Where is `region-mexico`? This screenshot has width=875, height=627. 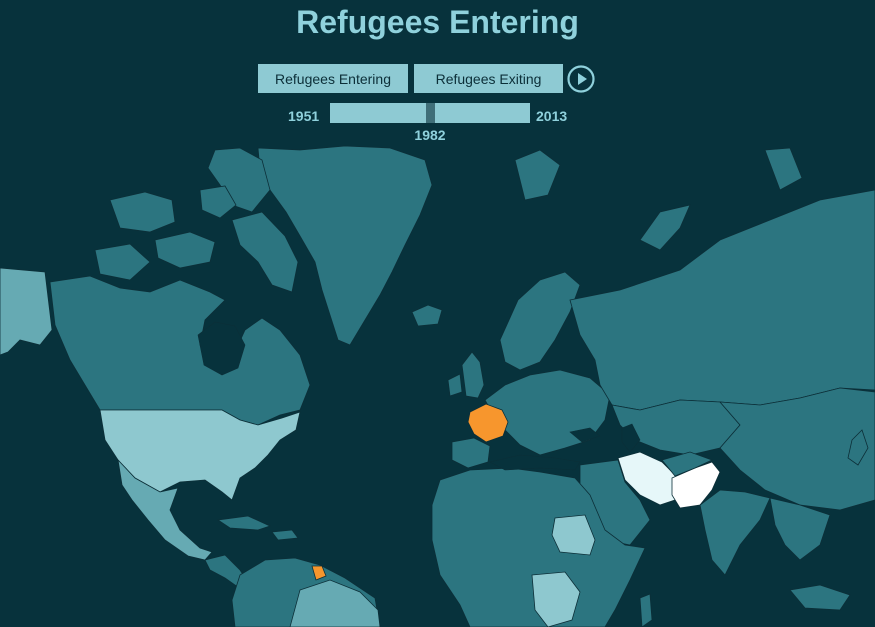
region-mexico is located at coordinates (165, 509).